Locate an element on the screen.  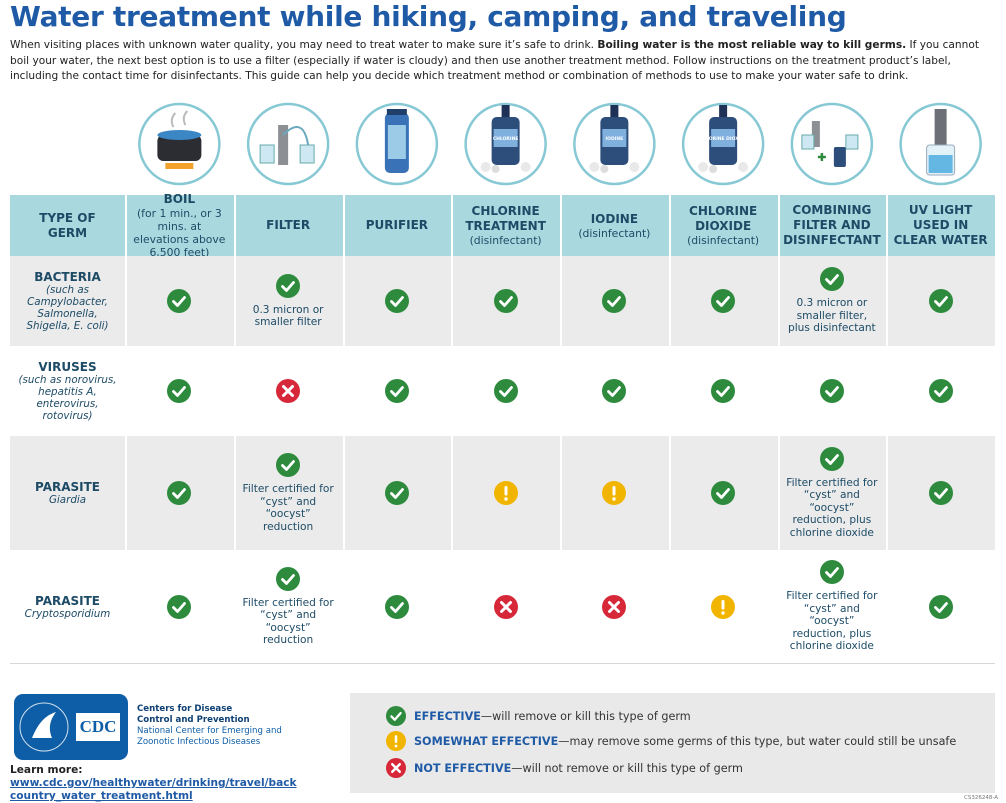
column-name: PURIFIER is located at coordinates (397, 225).